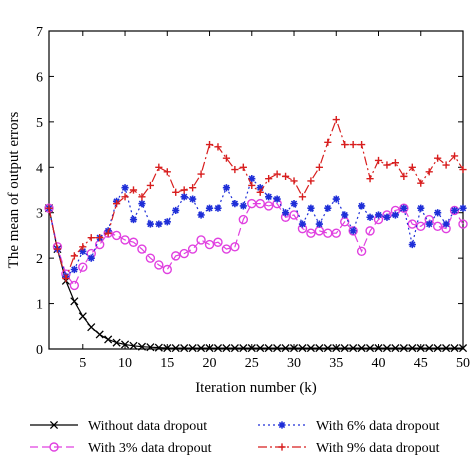 The image size is (474, 474). I want to click on x-tick-label: 25, so click(252, 363).